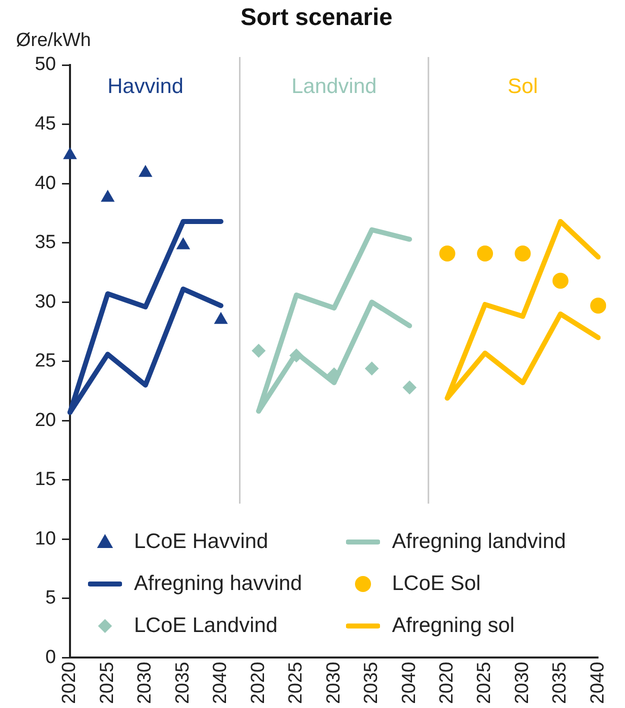  Describe the element at coordinates (50, 657) in the screenshot. I see `y-tick-label: 0` at that location.